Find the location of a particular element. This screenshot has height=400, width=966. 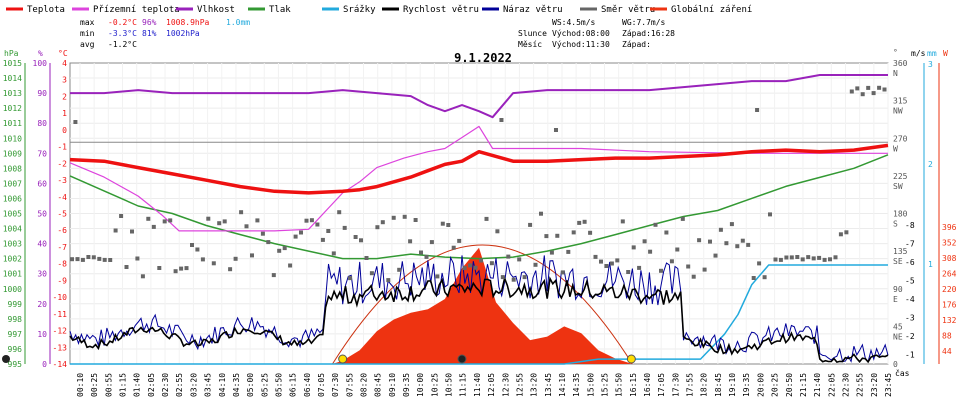

x-tick-label: 04:35 is located at coordinates (236, 385).